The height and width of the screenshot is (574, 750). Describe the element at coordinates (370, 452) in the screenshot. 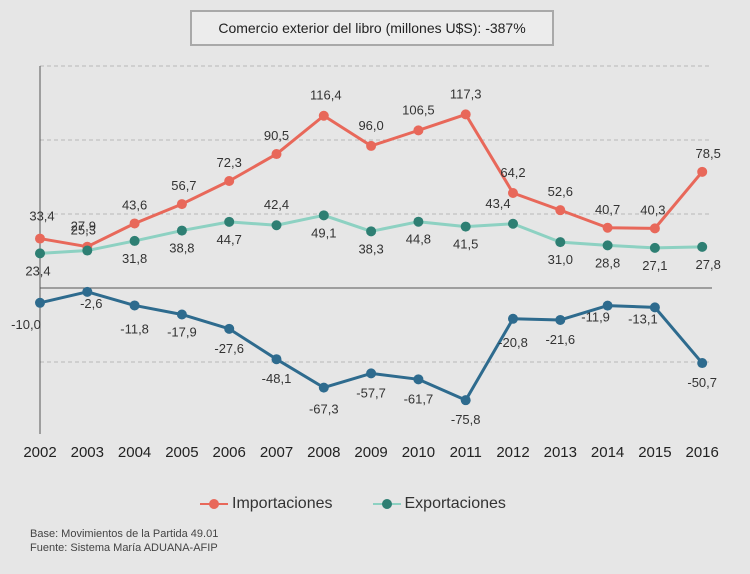

I see `x-tick-label: 2009` at that location.